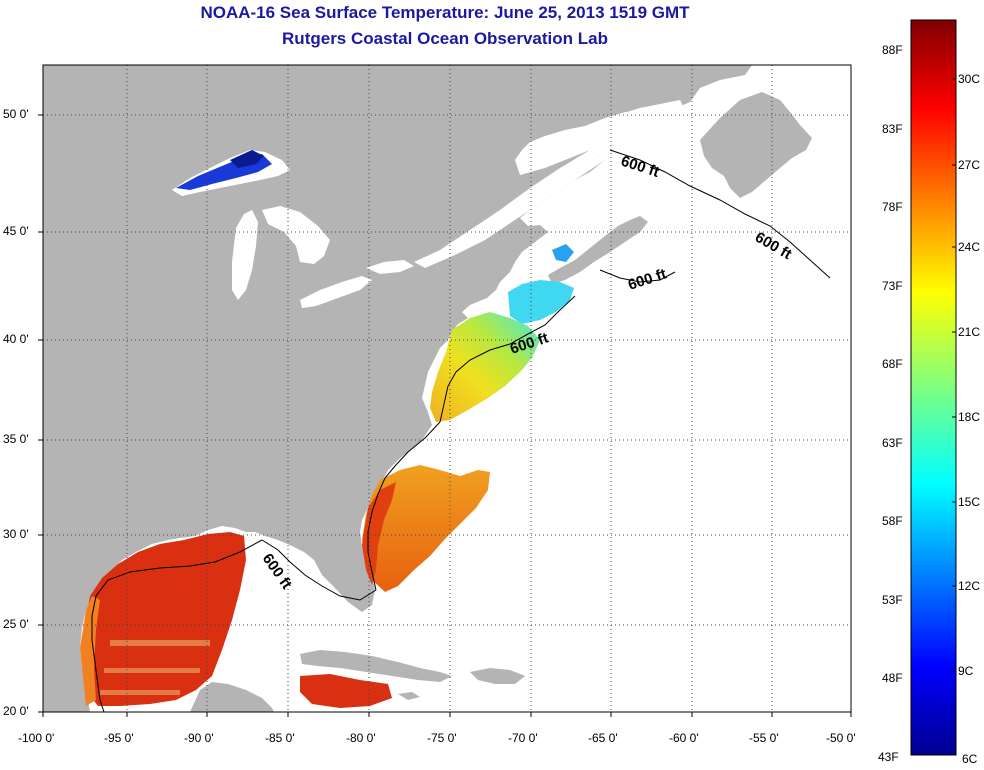 The image size is (984, 770). What do you see at coordinates (119, 738) in the screenshot?
I see `lon-tick-label: -95 0'` at bounding box center [119, 738].